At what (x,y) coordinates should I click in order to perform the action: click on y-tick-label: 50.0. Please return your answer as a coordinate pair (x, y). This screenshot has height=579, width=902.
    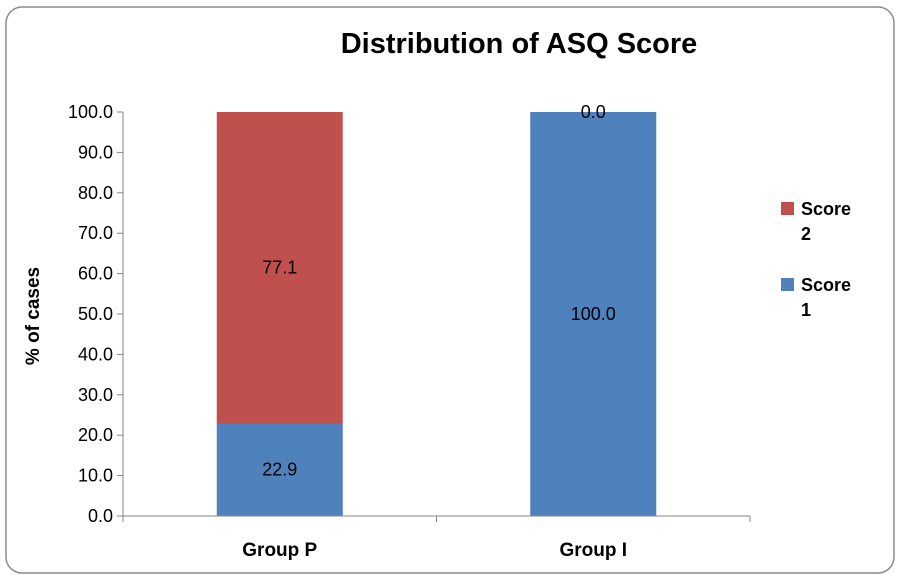
    Looking at the image, I should click on (95, 314).